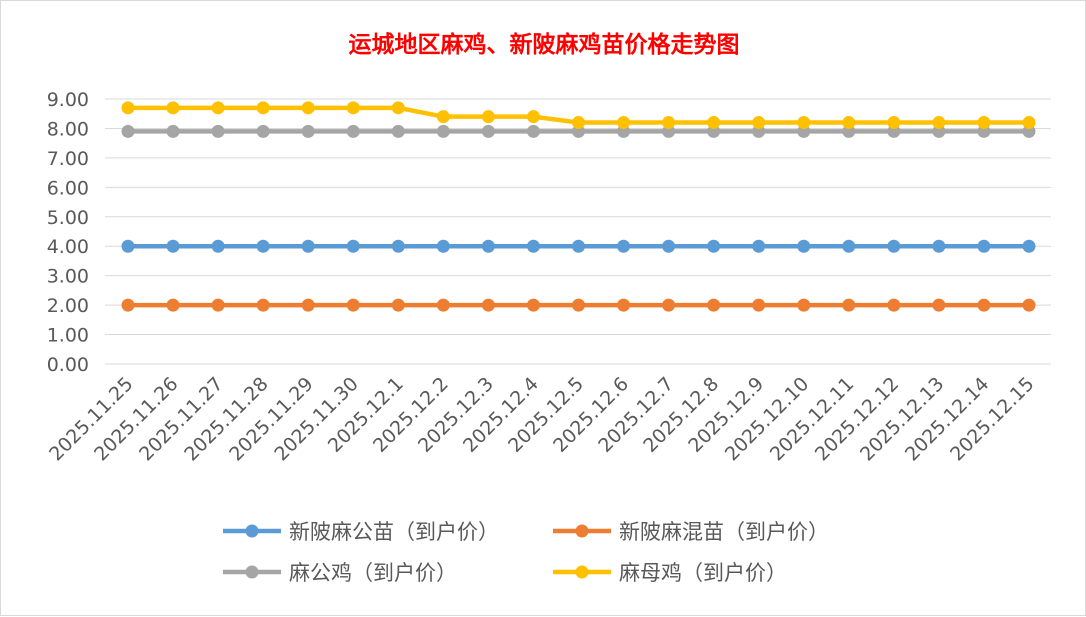  I want to click on legend-label: 麻公鸡（到户价）, so click(373, 573).